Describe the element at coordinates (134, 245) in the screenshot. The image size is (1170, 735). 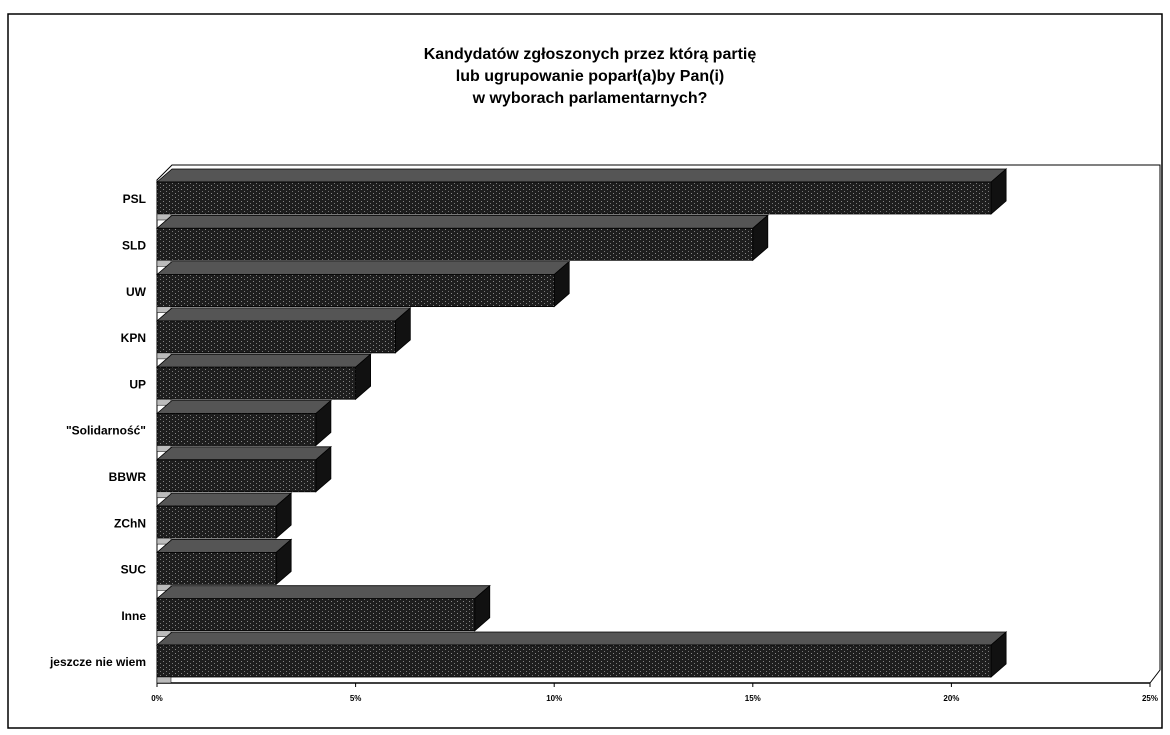
I see `y-tick-label: SLD` at that location.